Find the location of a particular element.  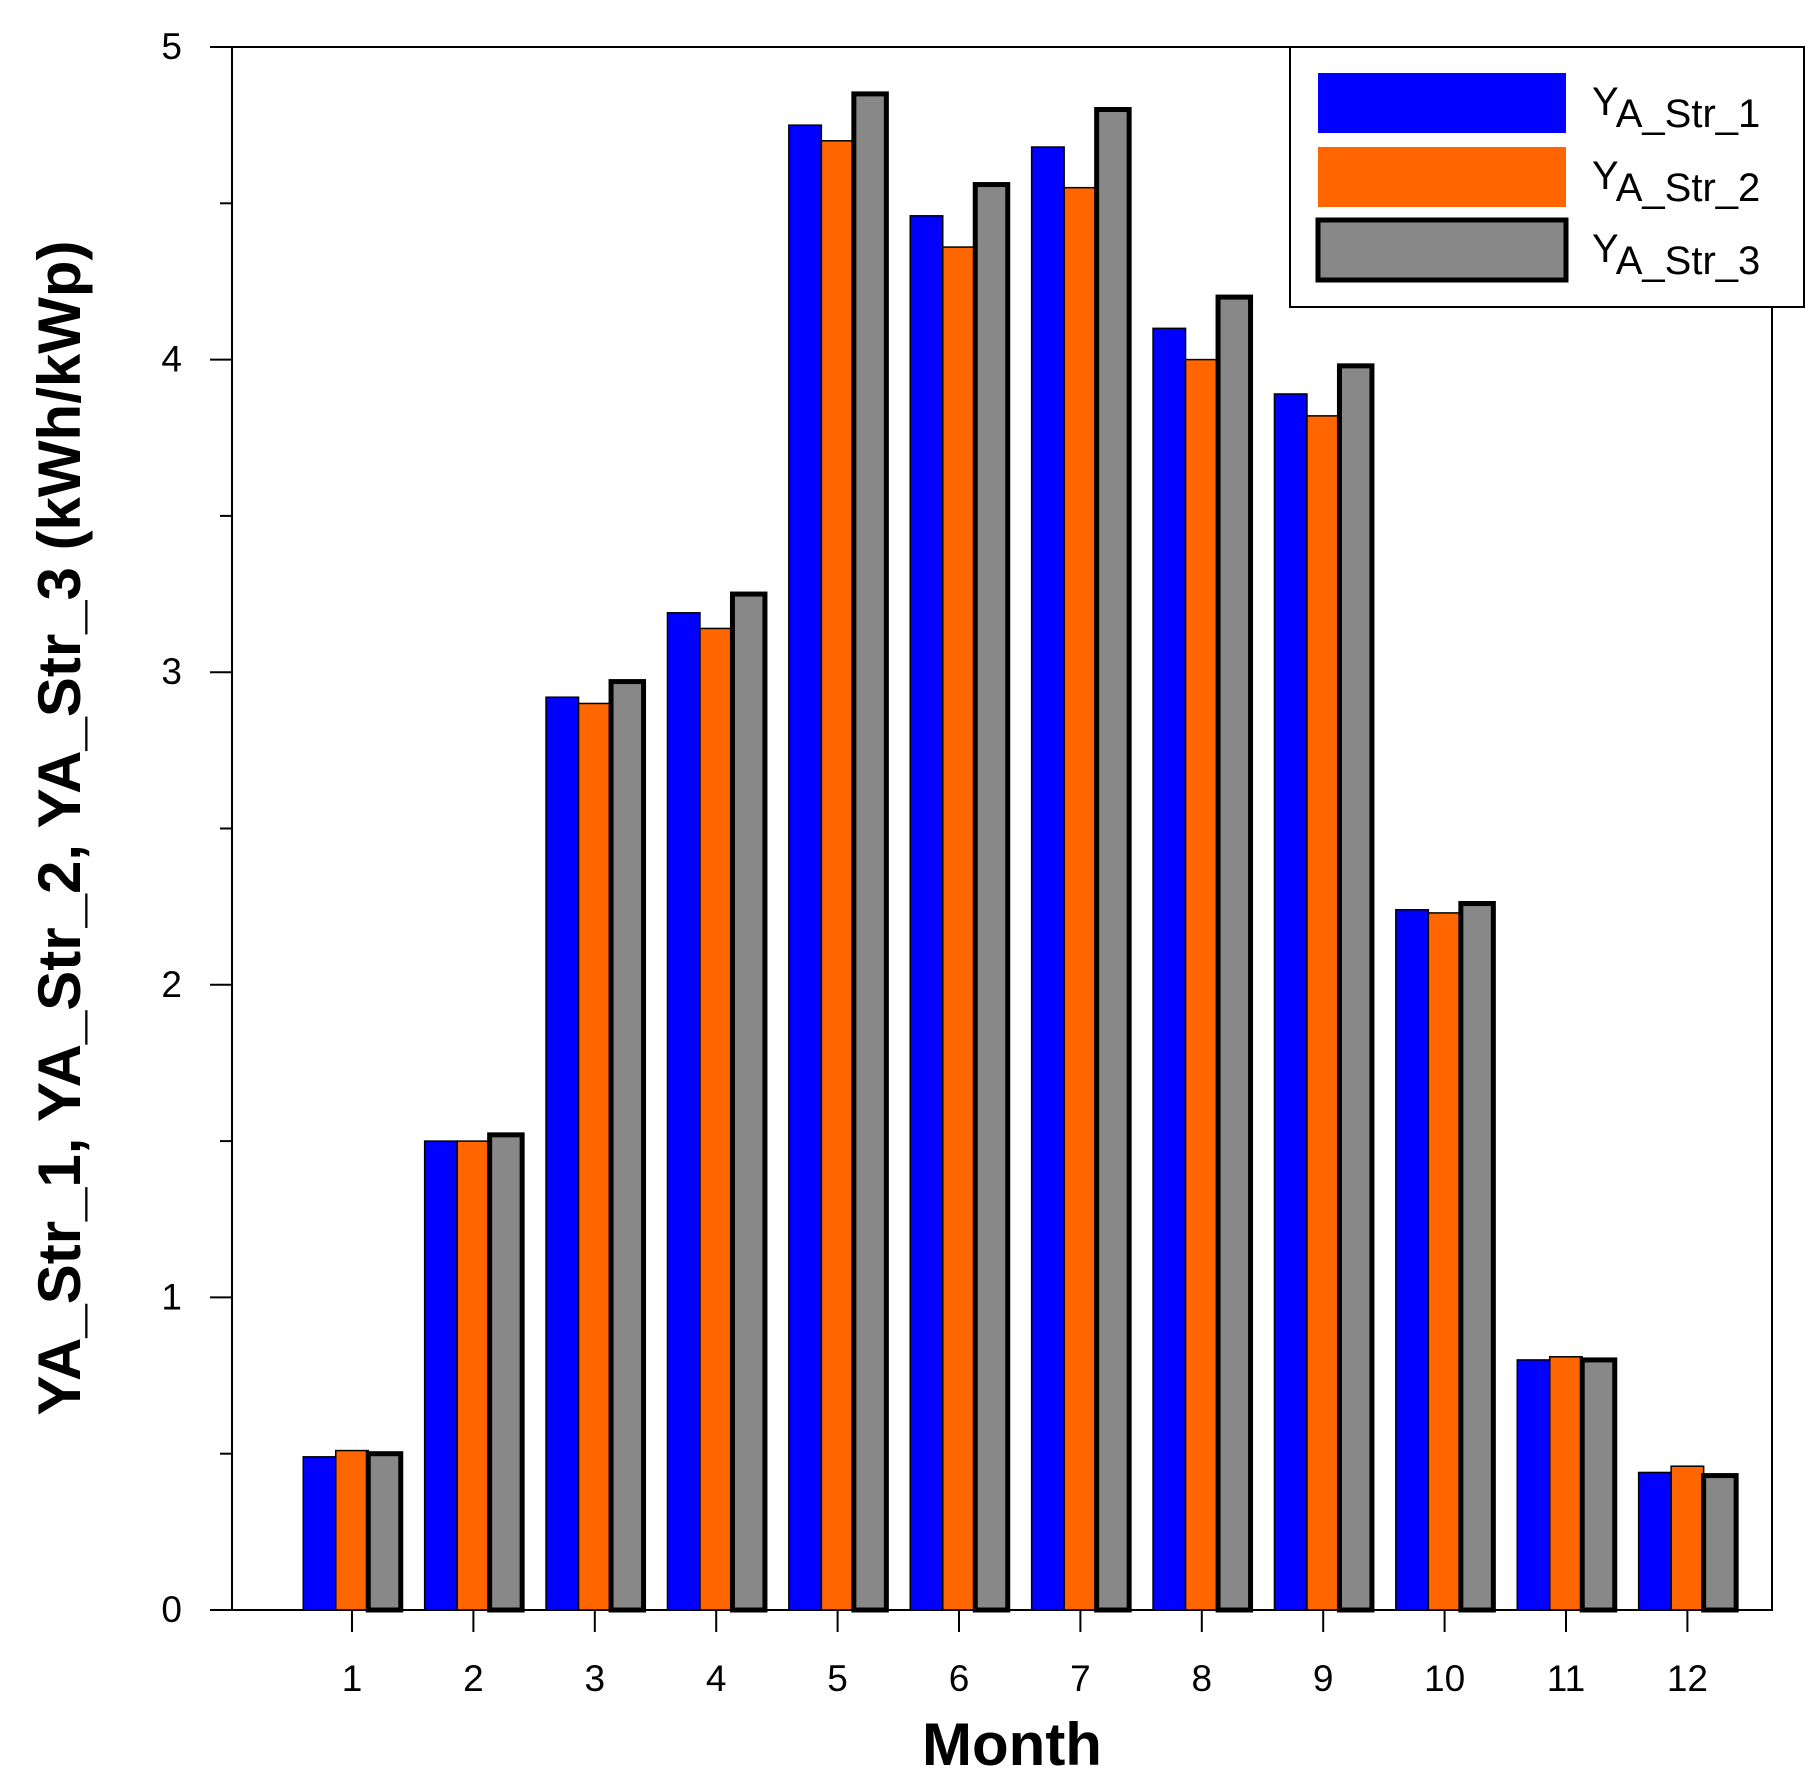

y-axis-title: YA_Str_1, YA_Str_2, YA_Str_3 (kWh/kWp) is located at coordinates (59, 827).